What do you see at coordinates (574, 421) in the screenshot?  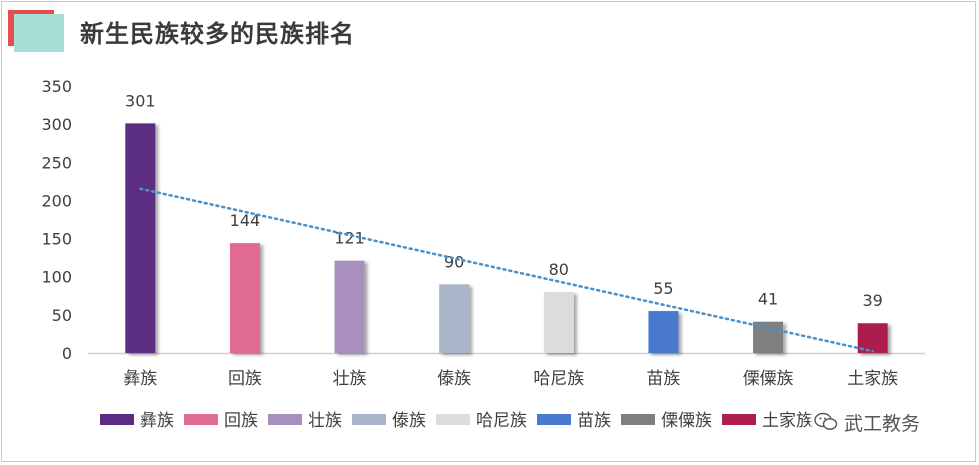 I see `legend-item: 苗族` at bounding box center [574, 421].